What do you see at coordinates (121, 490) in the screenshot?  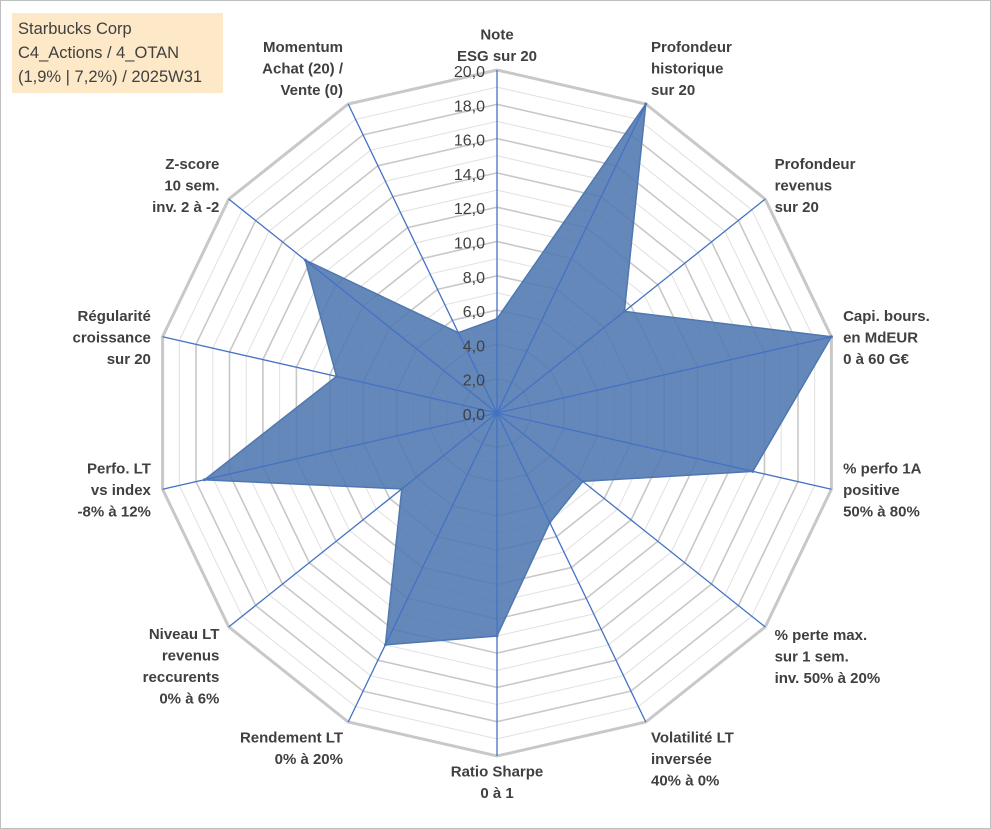 I see `axis-label: vs index` at bounding box center [121, 490].